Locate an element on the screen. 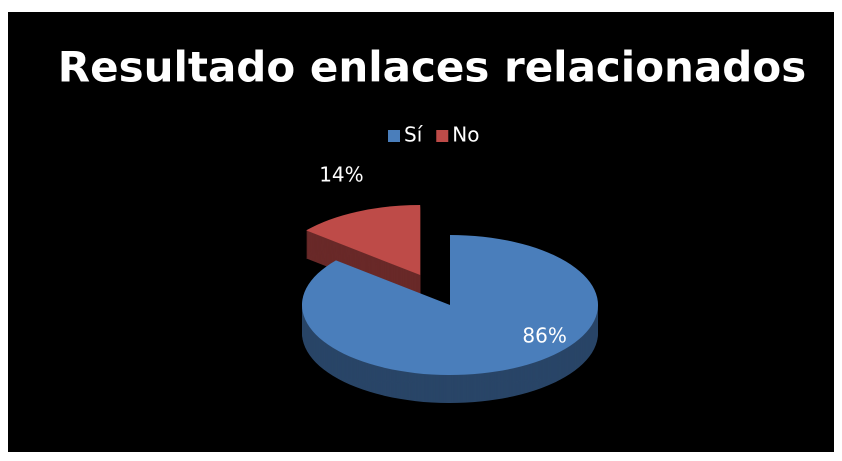 The height and width of the screenshot is (461, 842). data-label: 14% is located at coordinates (341, 174).